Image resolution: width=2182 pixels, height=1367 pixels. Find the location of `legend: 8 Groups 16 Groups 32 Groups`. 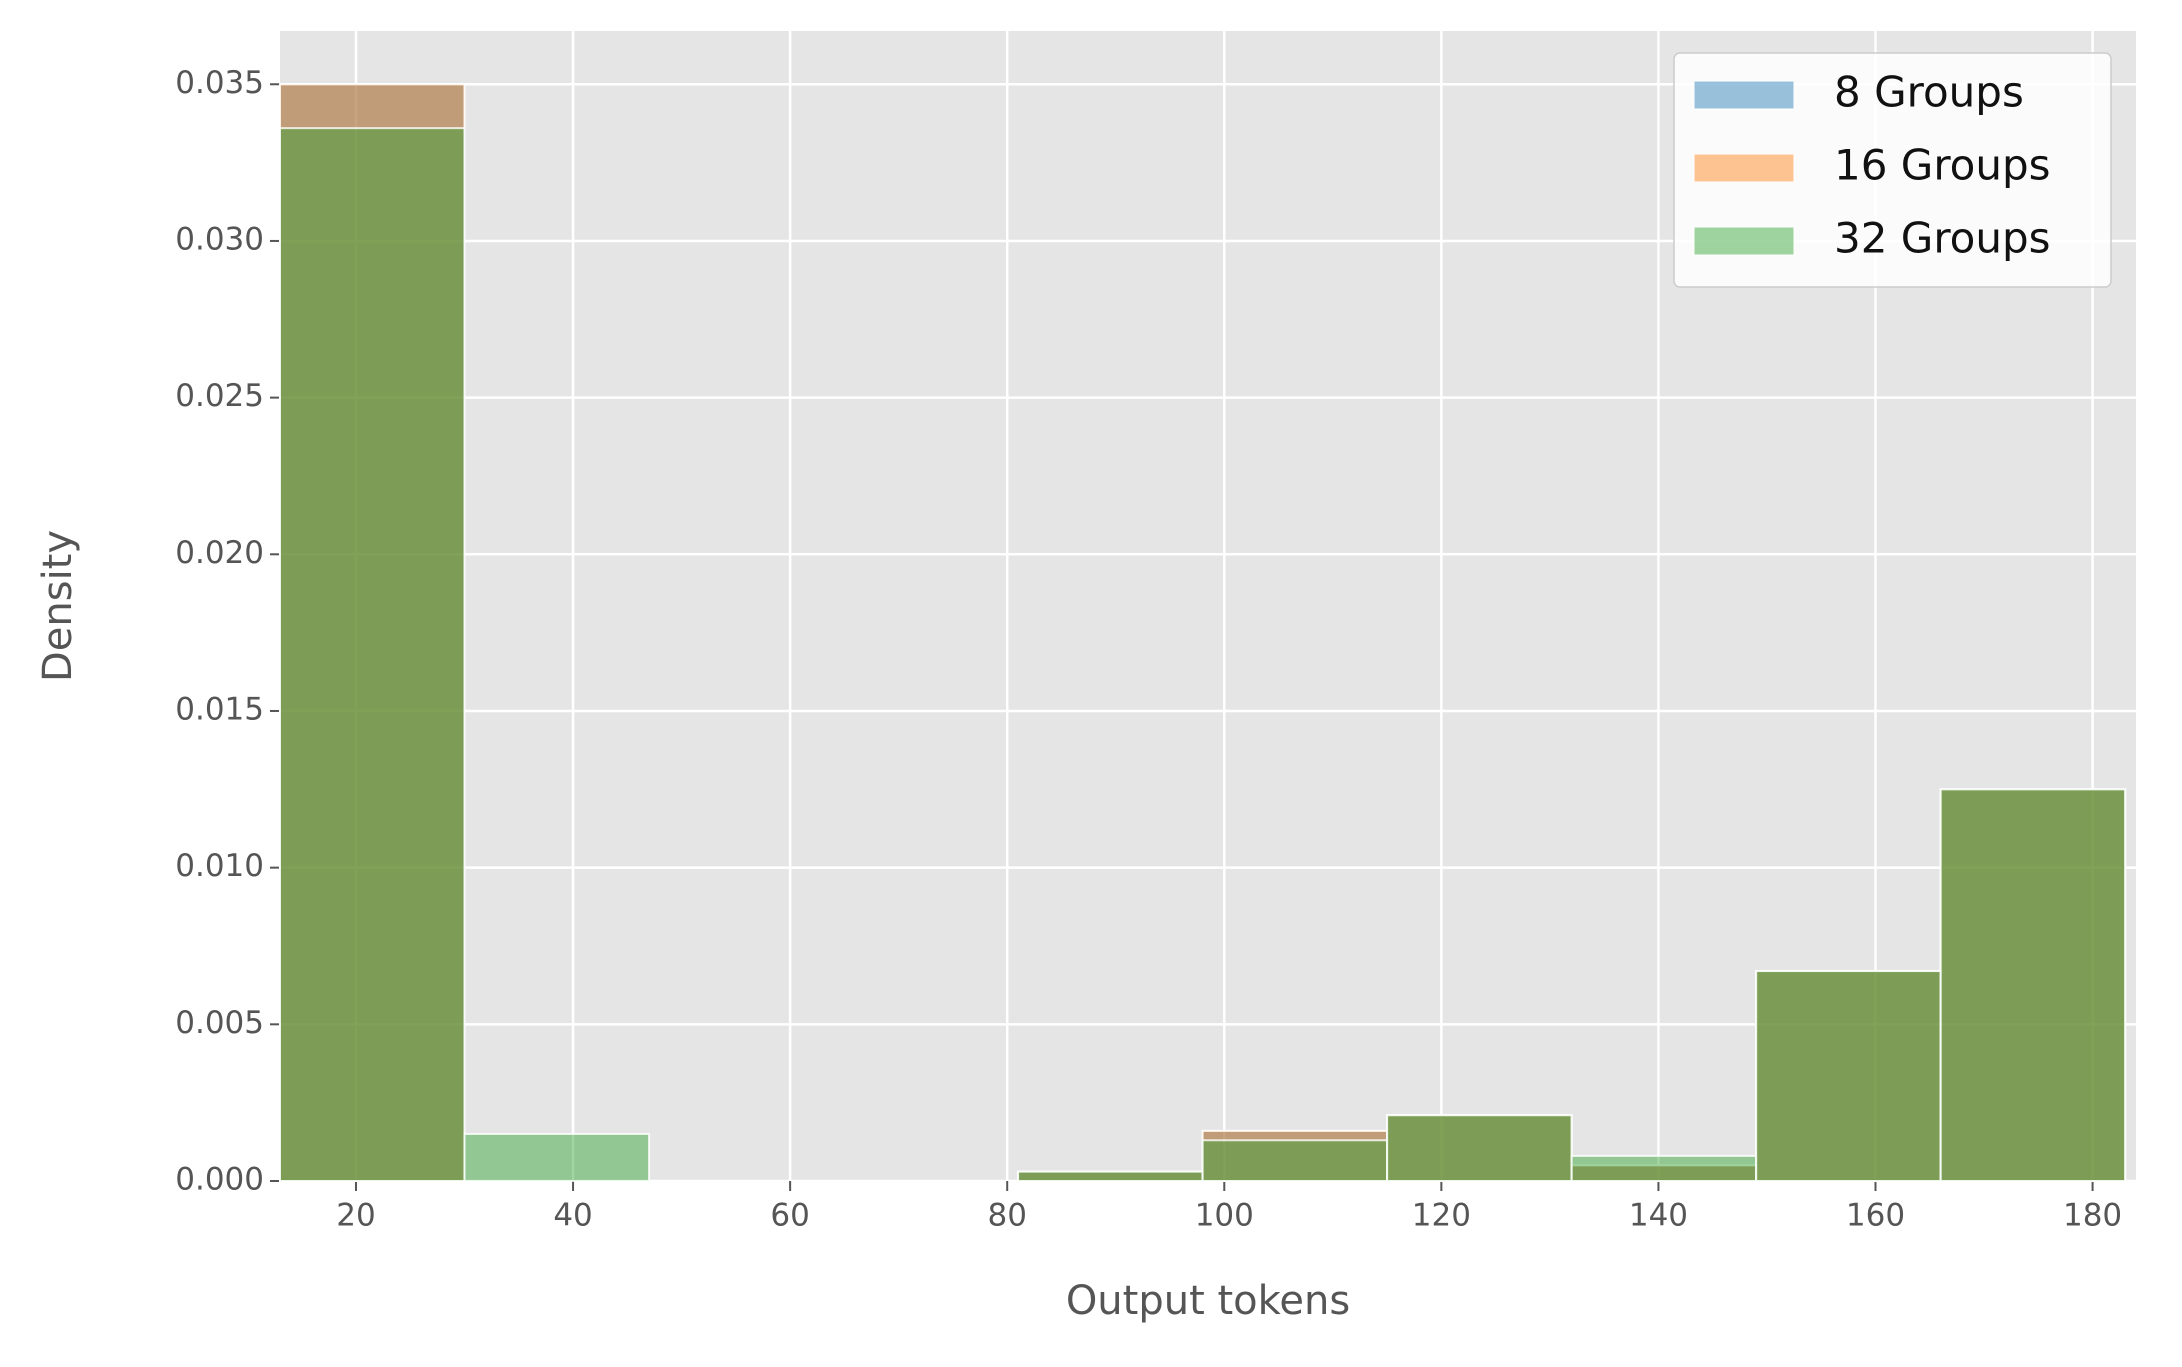

legend: 8 Groups 16 Groups 32 Groups is located at coordinates (1892, 170).